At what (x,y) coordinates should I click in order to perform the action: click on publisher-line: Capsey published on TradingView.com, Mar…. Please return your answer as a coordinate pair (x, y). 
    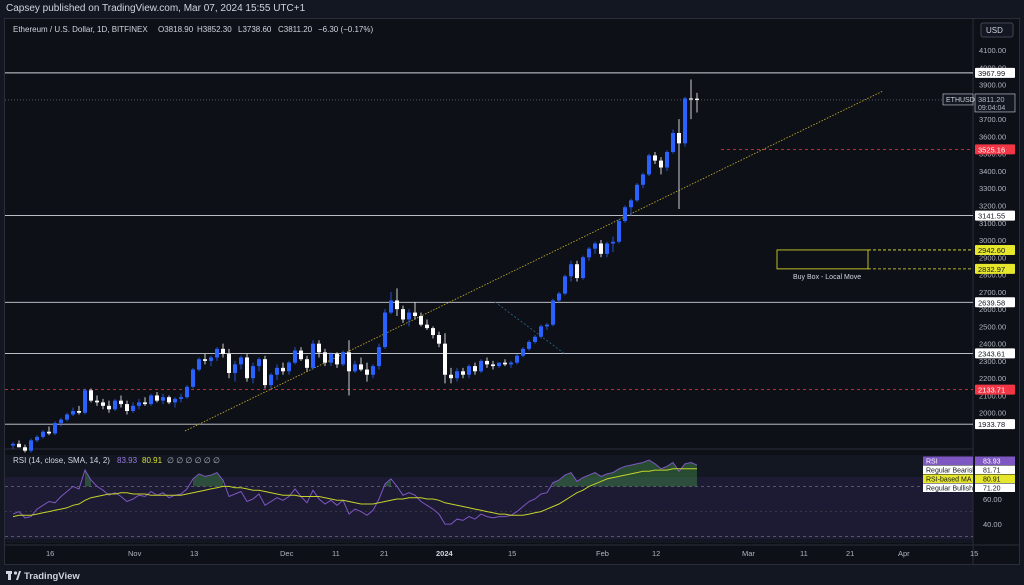
    Looking at the image, I should click on (156, 8).